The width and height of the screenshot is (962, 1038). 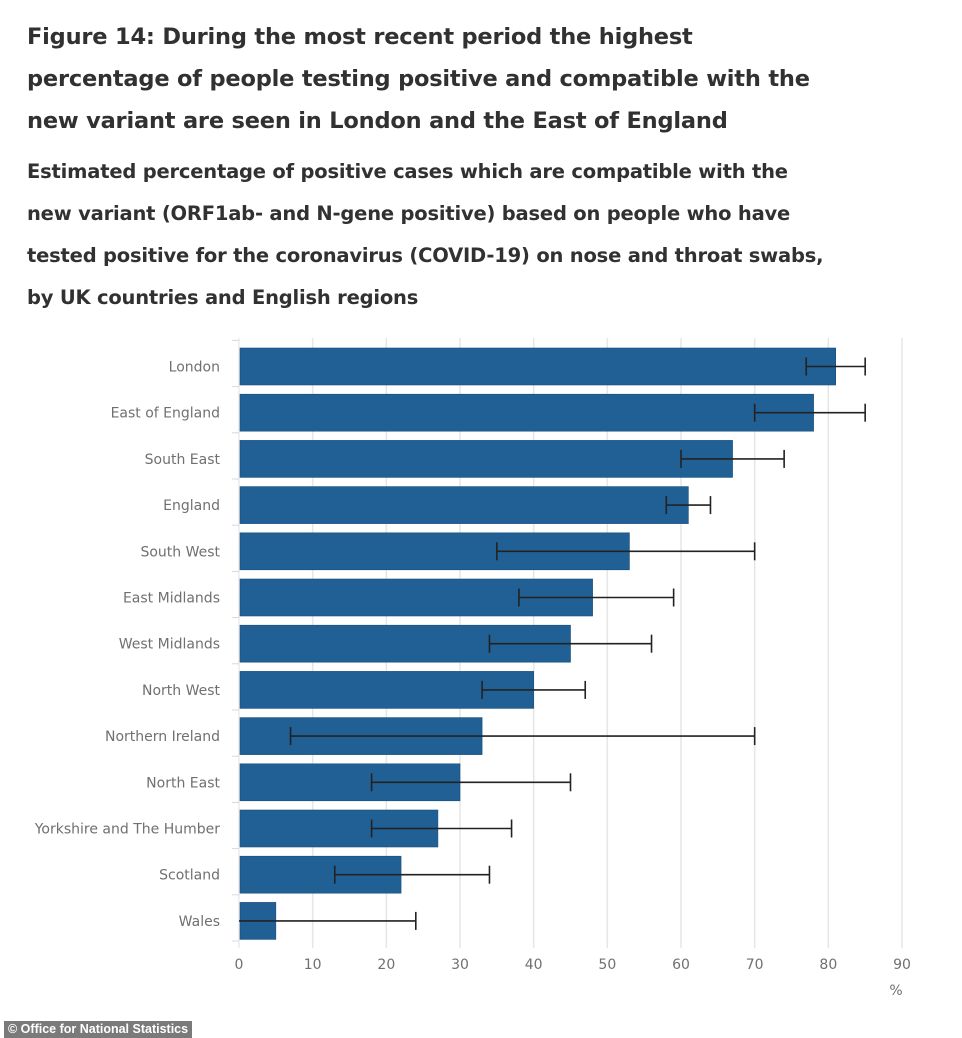 I want to click on category-label: England, so click(x=191, y=506).